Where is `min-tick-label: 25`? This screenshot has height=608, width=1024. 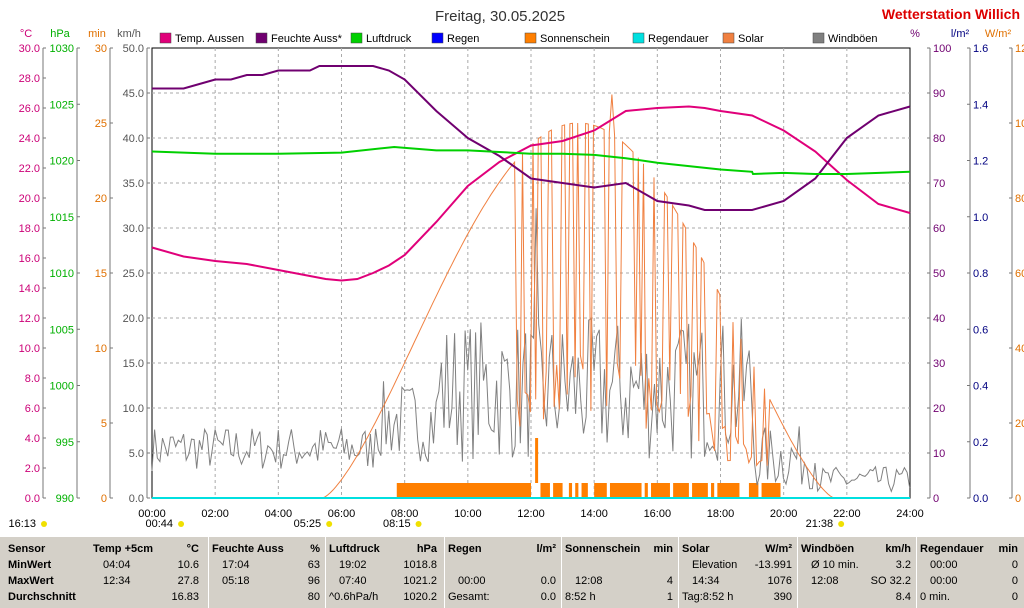 min-tick-label: 25 is located at coordinates (101, 124).